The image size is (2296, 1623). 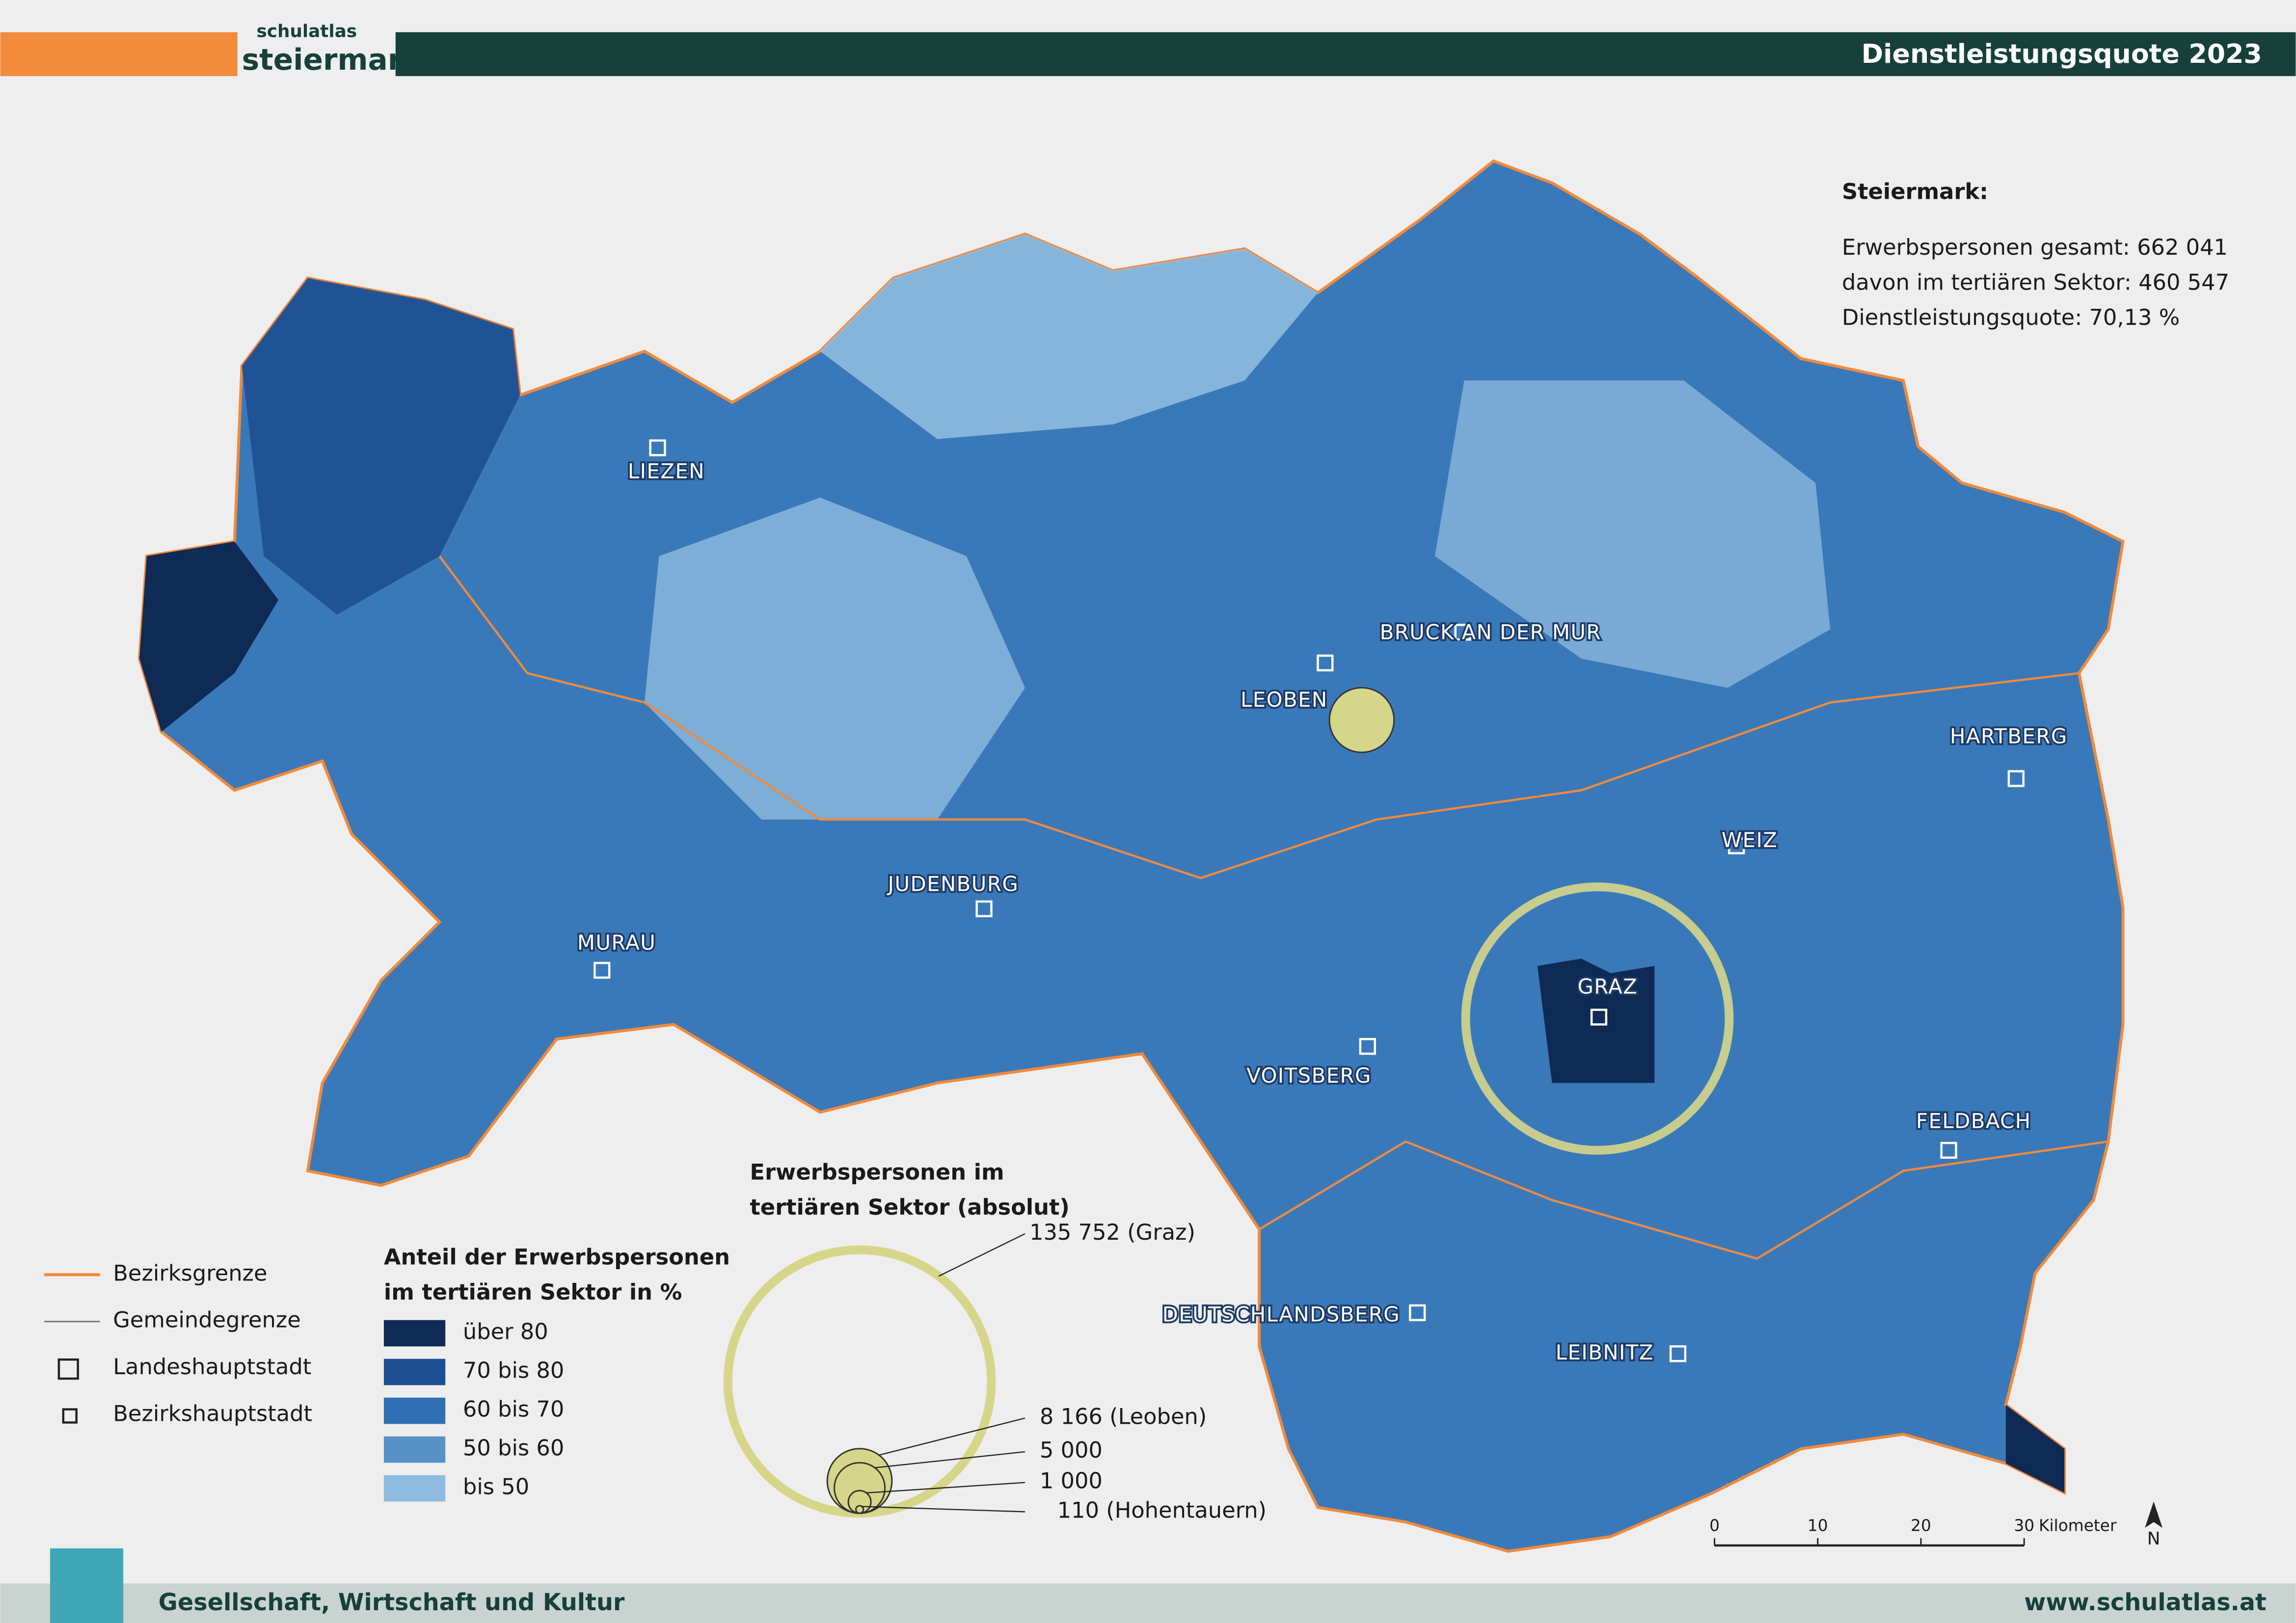 I want to click on legend-class-label: über 80, so click(x=506, y=1332).